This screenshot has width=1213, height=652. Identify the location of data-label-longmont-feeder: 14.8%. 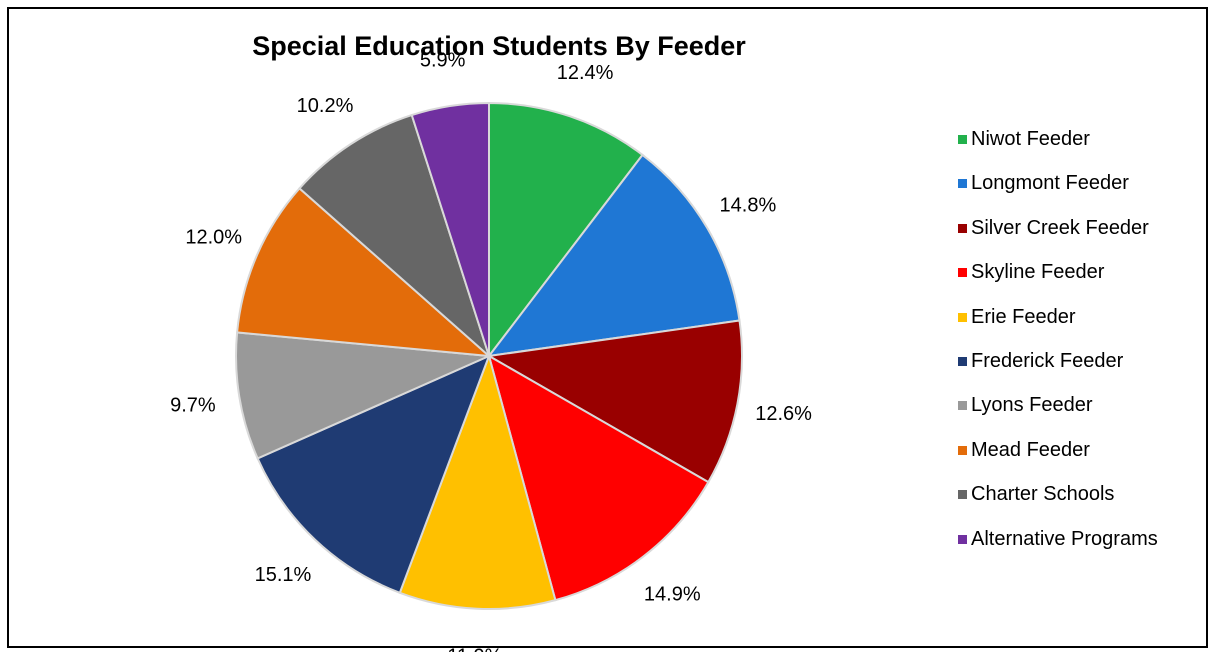
(748, 205).